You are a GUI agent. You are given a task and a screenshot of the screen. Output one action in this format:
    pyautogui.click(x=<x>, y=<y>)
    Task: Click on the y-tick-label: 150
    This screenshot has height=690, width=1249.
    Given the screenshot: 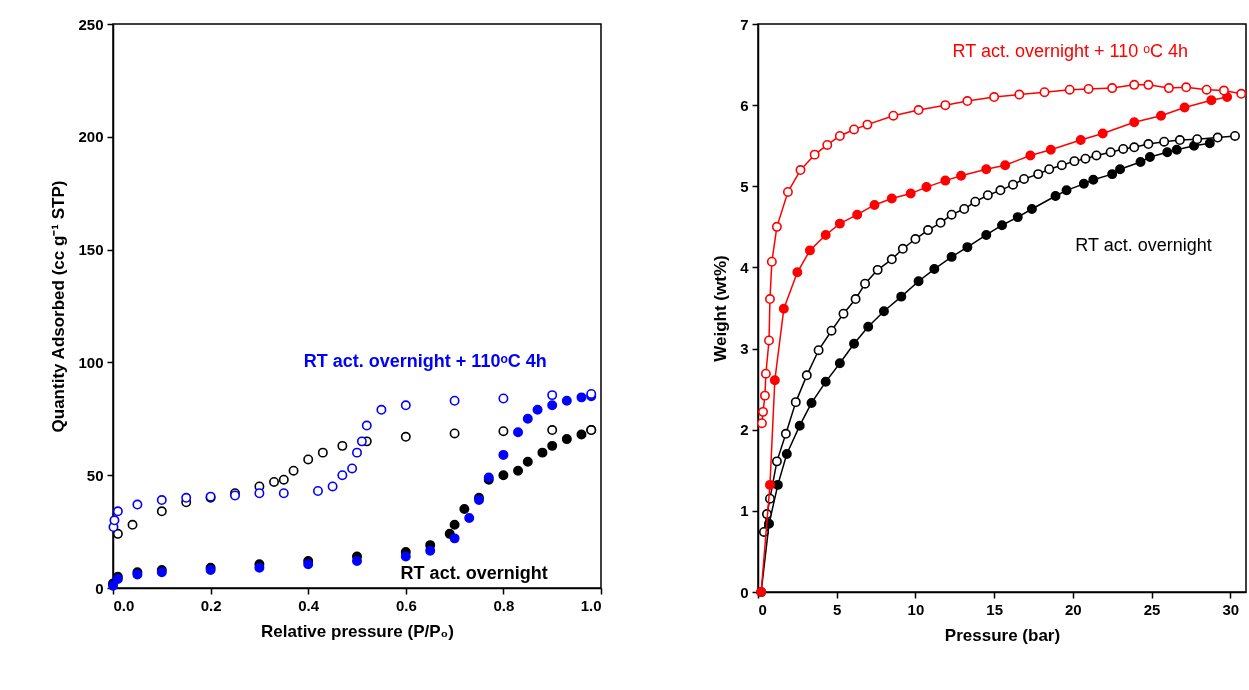 What is the action you would take?
    pyautogui.click(x=91, y=250)
    